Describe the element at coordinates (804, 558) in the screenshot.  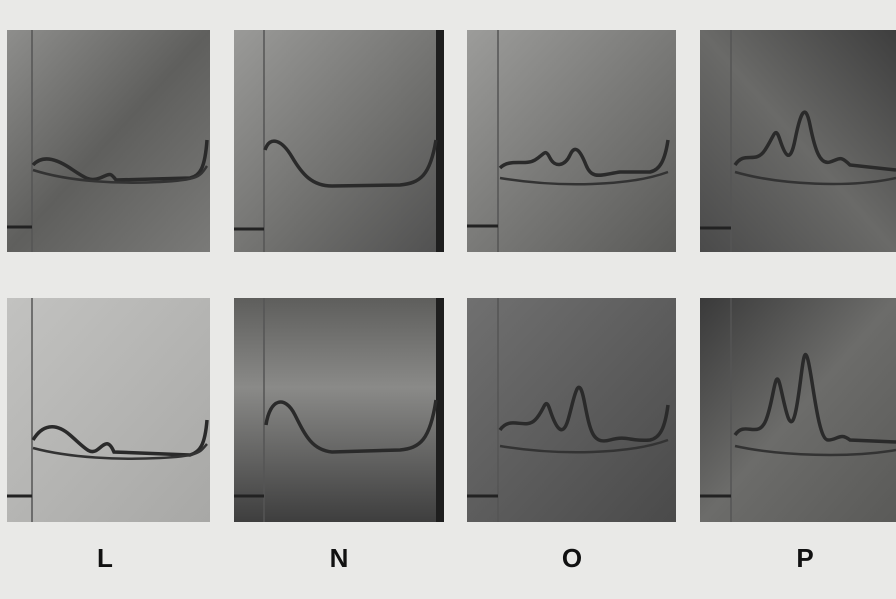
I see `panel-label: P` at that location.